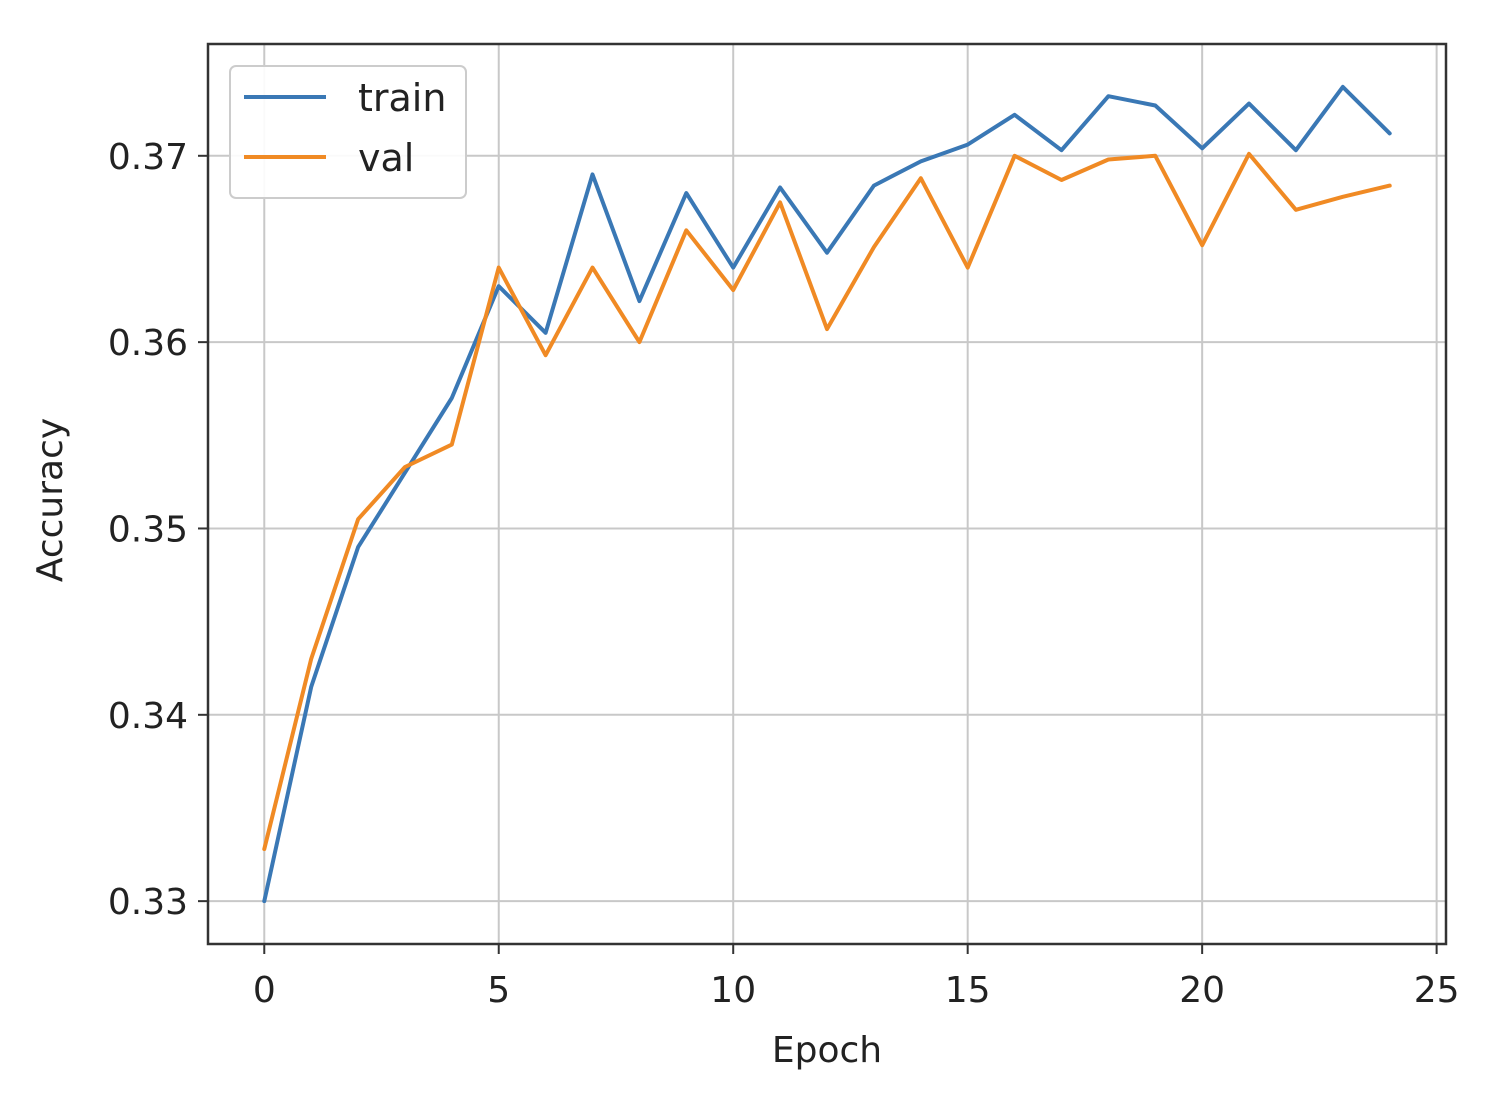  What do you see at coordinates (402, 98) in the screenshot?
I see `legend-label-train: train` at bounding box center [402, 98].